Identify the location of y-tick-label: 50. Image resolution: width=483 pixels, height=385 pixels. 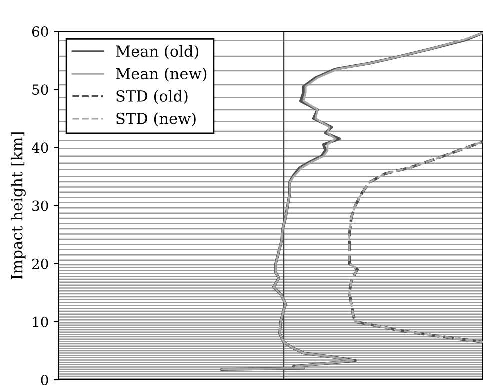
(40, 90).